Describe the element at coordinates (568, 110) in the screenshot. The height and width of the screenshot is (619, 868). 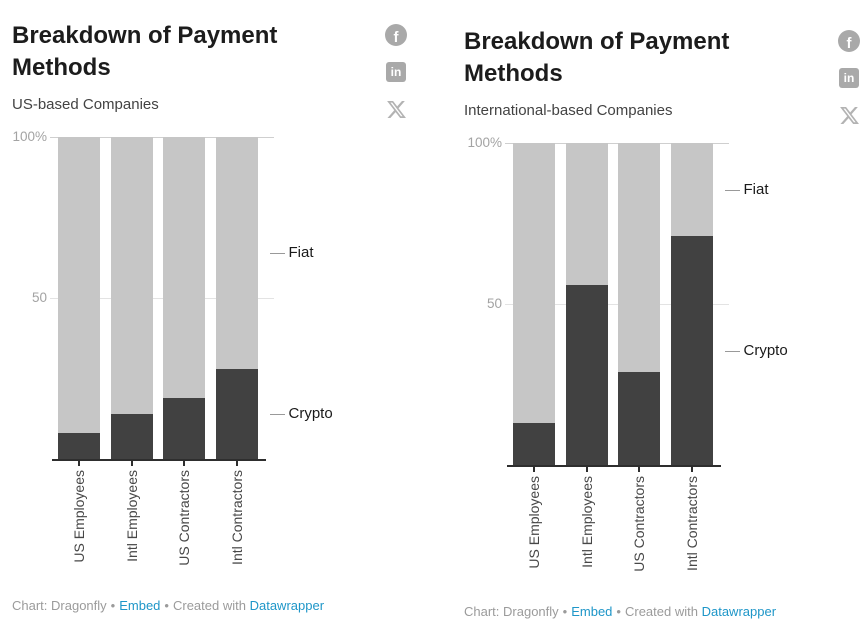
I see `chart-subtitle: International-based Companies` at that location.